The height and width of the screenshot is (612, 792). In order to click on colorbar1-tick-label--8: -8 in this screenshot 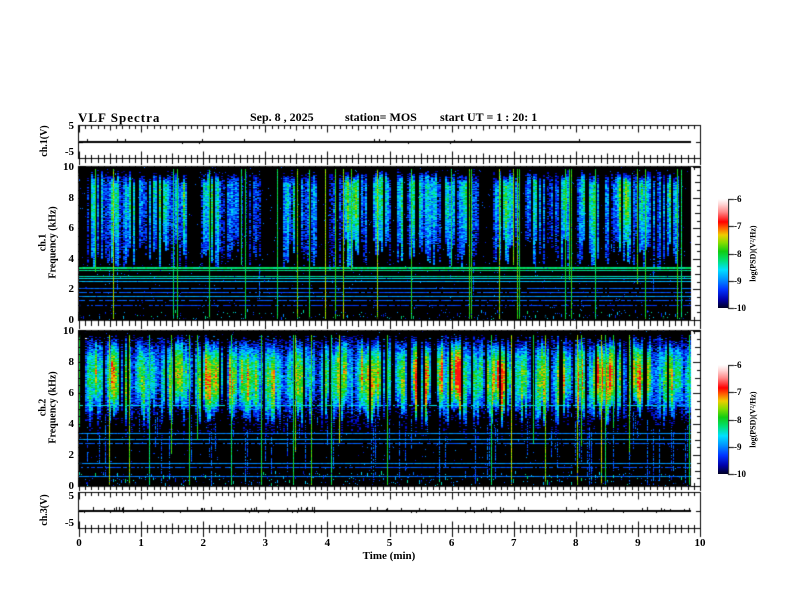, I will do `click(738, 253)`.